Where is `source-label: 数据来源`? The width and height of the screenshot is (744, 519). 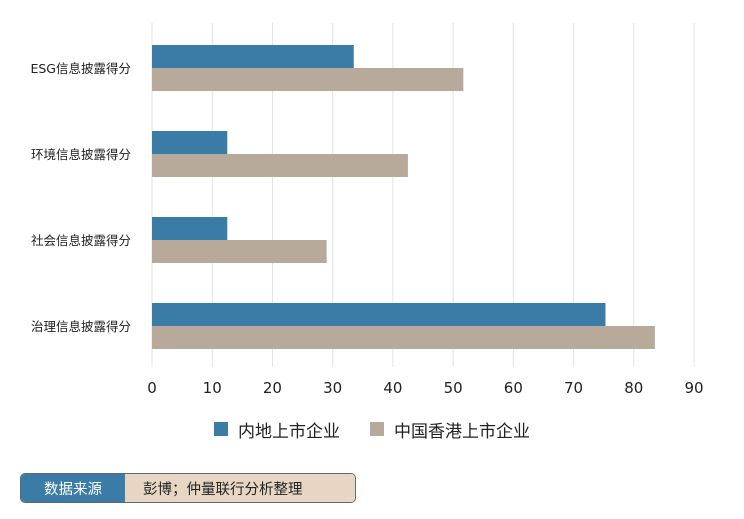 source-label: 数据来源 is located at coordinates (73, 488).